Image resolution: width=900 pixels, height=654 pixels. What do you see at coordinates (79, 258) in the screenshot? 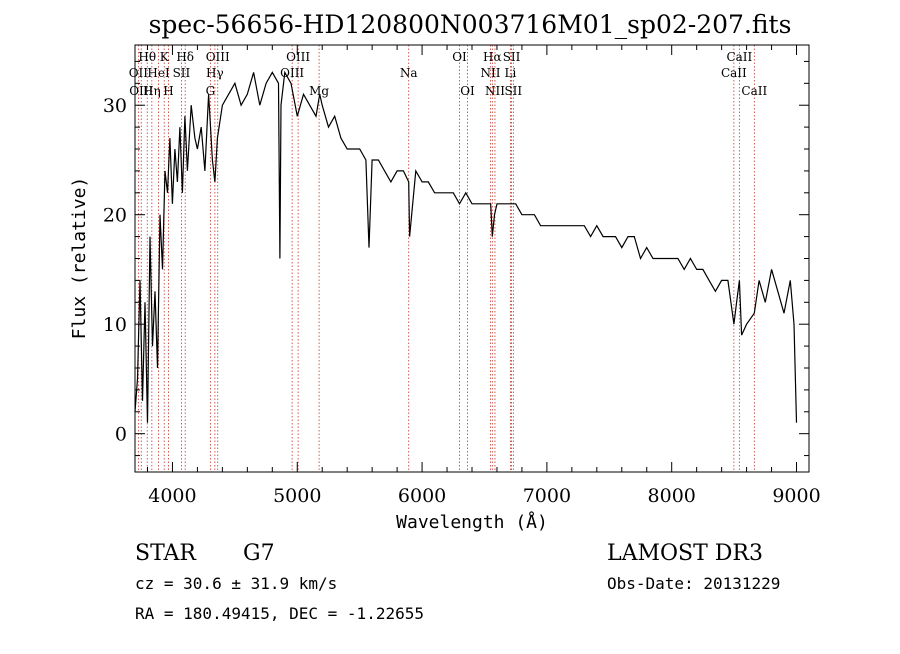
I see `y-axis-label: Flux (relative)` at bounding box center [79, 258].